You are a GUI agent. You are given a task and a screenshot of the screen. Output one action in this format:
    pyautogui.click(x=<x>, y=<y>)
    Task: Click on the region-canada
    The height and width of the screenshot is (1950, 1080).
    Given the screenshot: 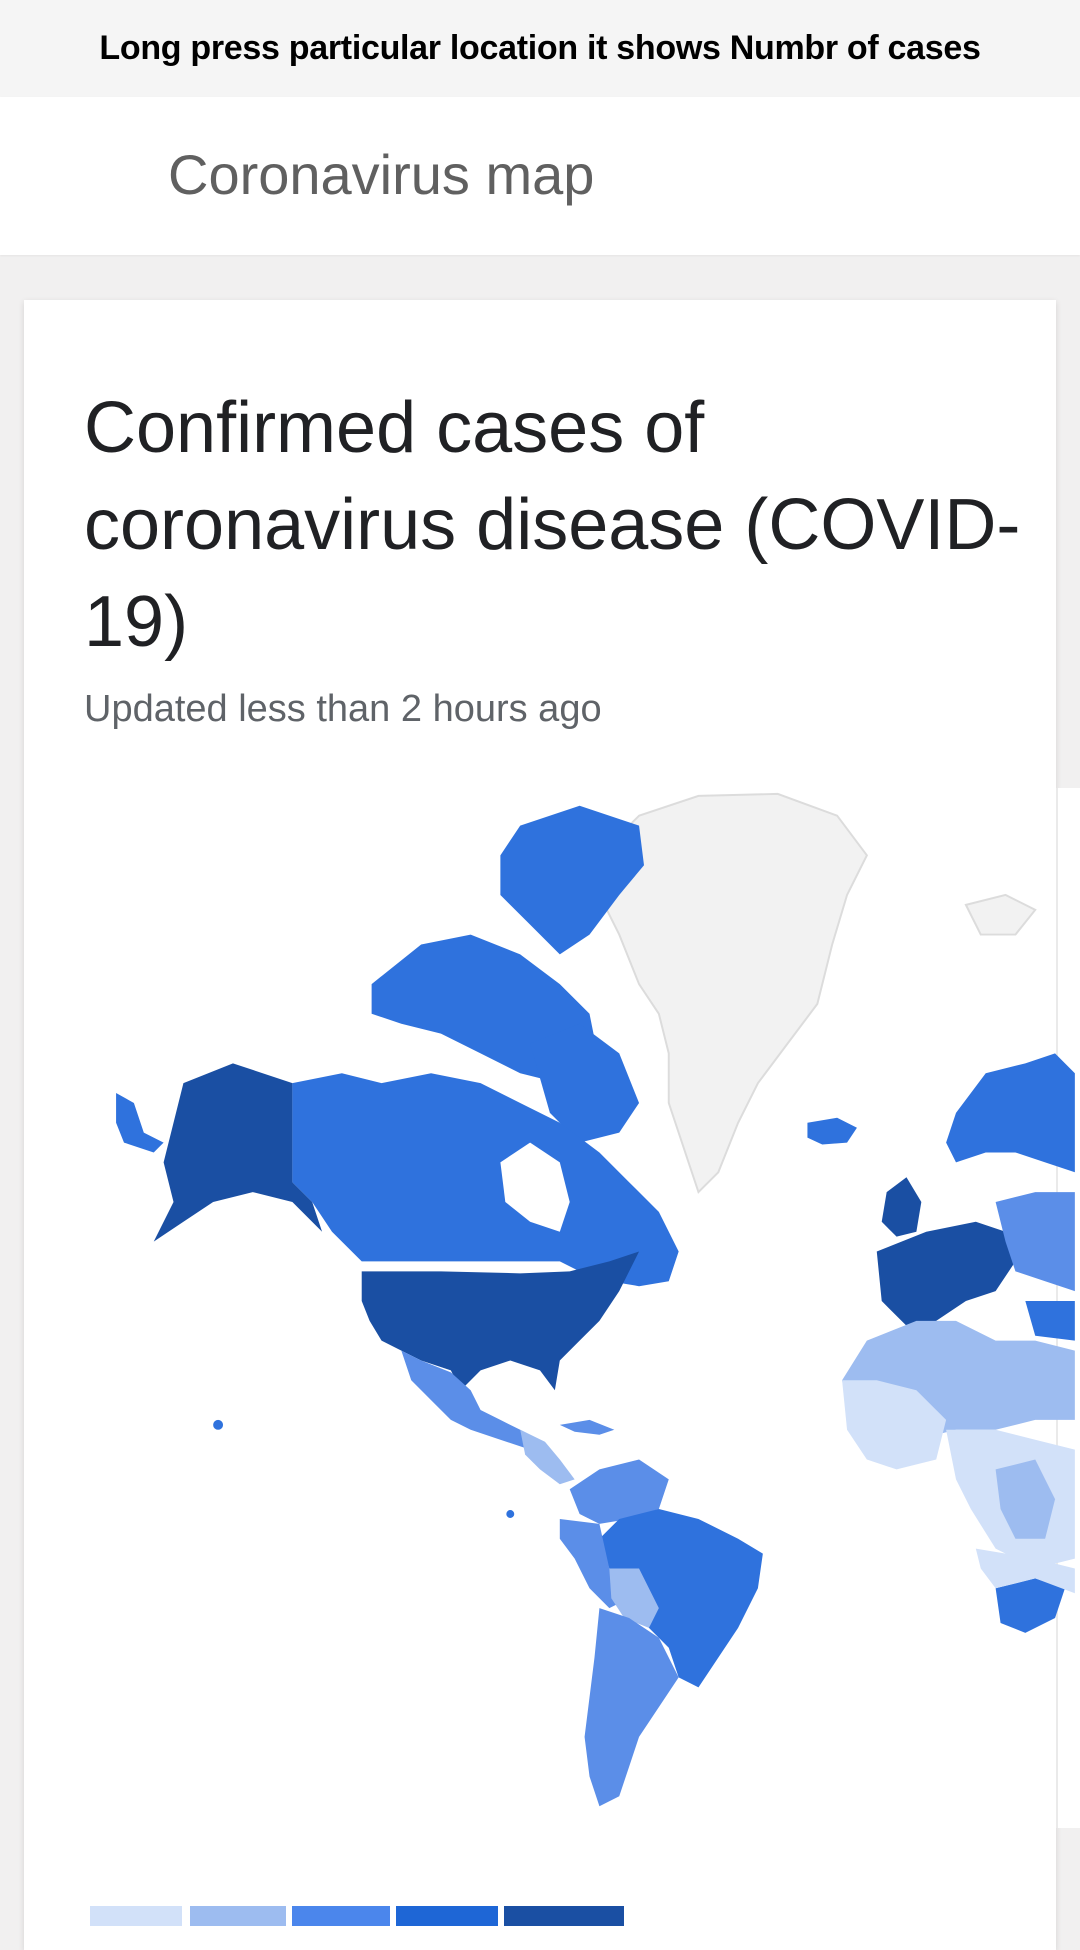 What is the action you would take?
    pyautogui.click(x=485, y=1180)
    